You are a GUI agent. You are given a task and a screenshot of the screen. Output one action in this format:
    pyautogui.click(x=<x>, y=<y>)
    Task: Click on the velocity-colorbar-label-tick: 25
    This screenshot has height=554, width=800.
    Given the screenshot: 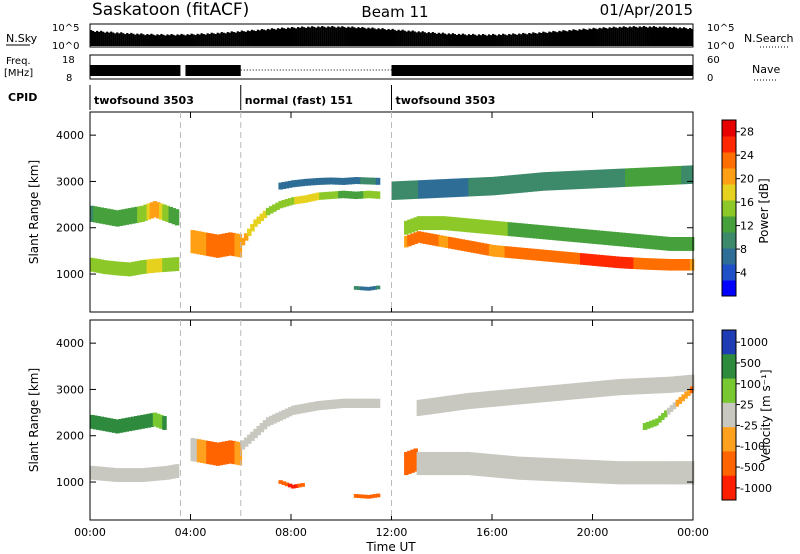 What is the action you would take?
    pyautogui.click(x=747, y=405)
    